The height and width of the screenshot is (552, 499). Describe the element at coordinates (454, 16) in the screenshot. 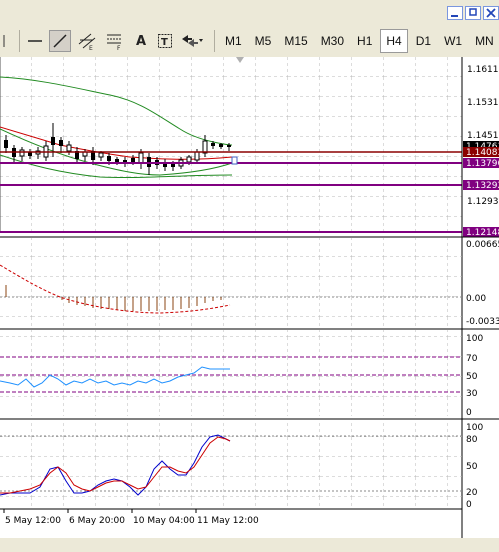

I see `minimize-icon` at that location.